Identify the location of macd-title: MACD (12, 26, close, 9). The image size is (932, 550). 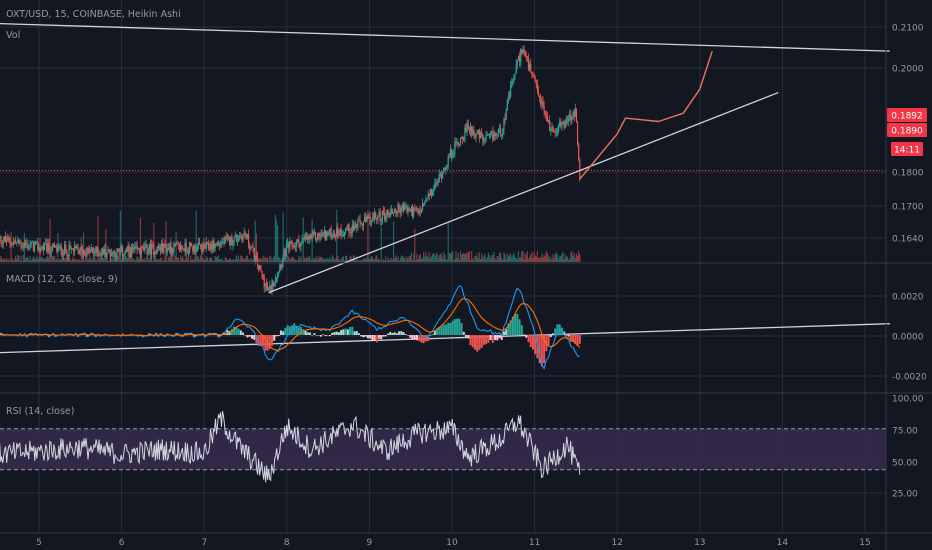
(62, 279).